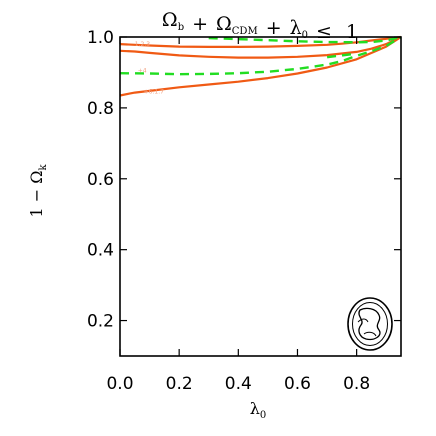  What do you see at coordinates (154, 92) in the screenshot?
I see `contour-annotation: +6.1.7` at bounding box center [154, 92].